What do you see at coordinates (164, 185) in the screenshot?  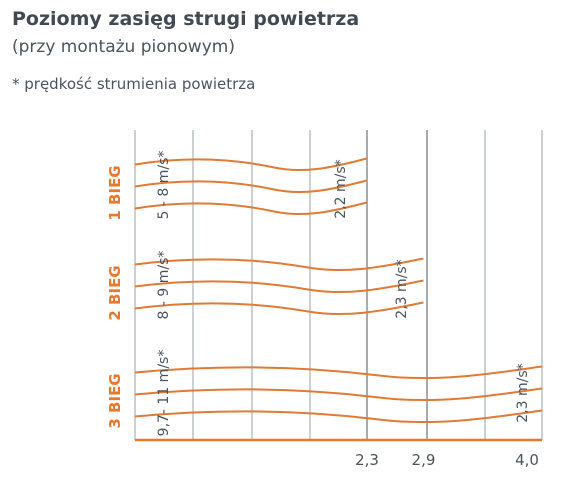 I see `start-speed-label: 5 - 8 m/s*` at bounding box center [164, 185].